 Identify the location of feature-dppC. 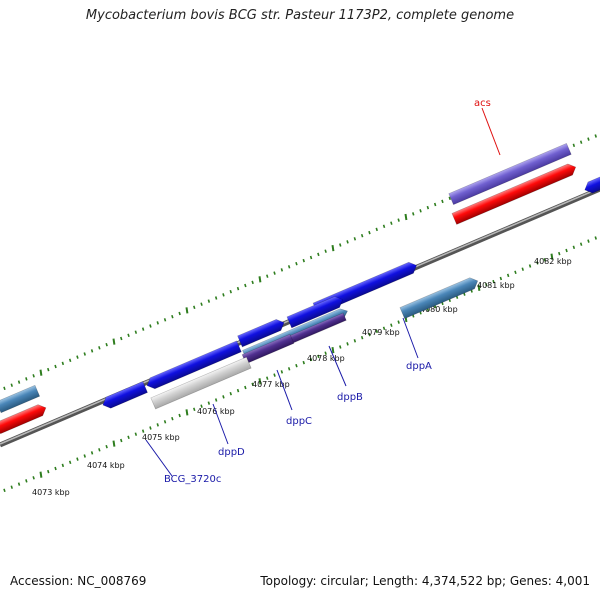
(262, 332).